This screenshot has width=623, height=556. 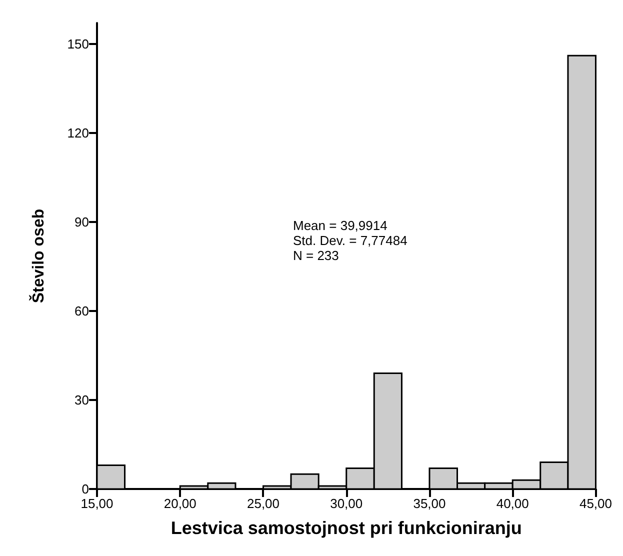 What do you see at coordinates (263, 503) in the screenshot?
I see `x-tick-label: 25,00` at bounding box center [263, 503].